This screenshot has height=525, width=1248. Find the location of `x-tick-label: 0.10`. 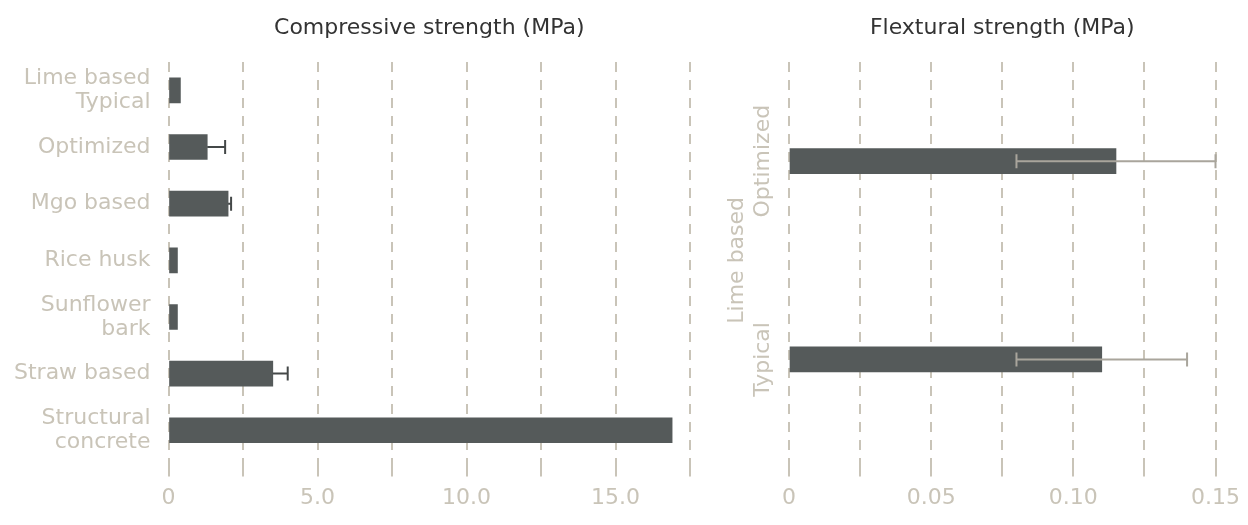

x-tick-label: 0.10 is located at coordinates (1073, 496).